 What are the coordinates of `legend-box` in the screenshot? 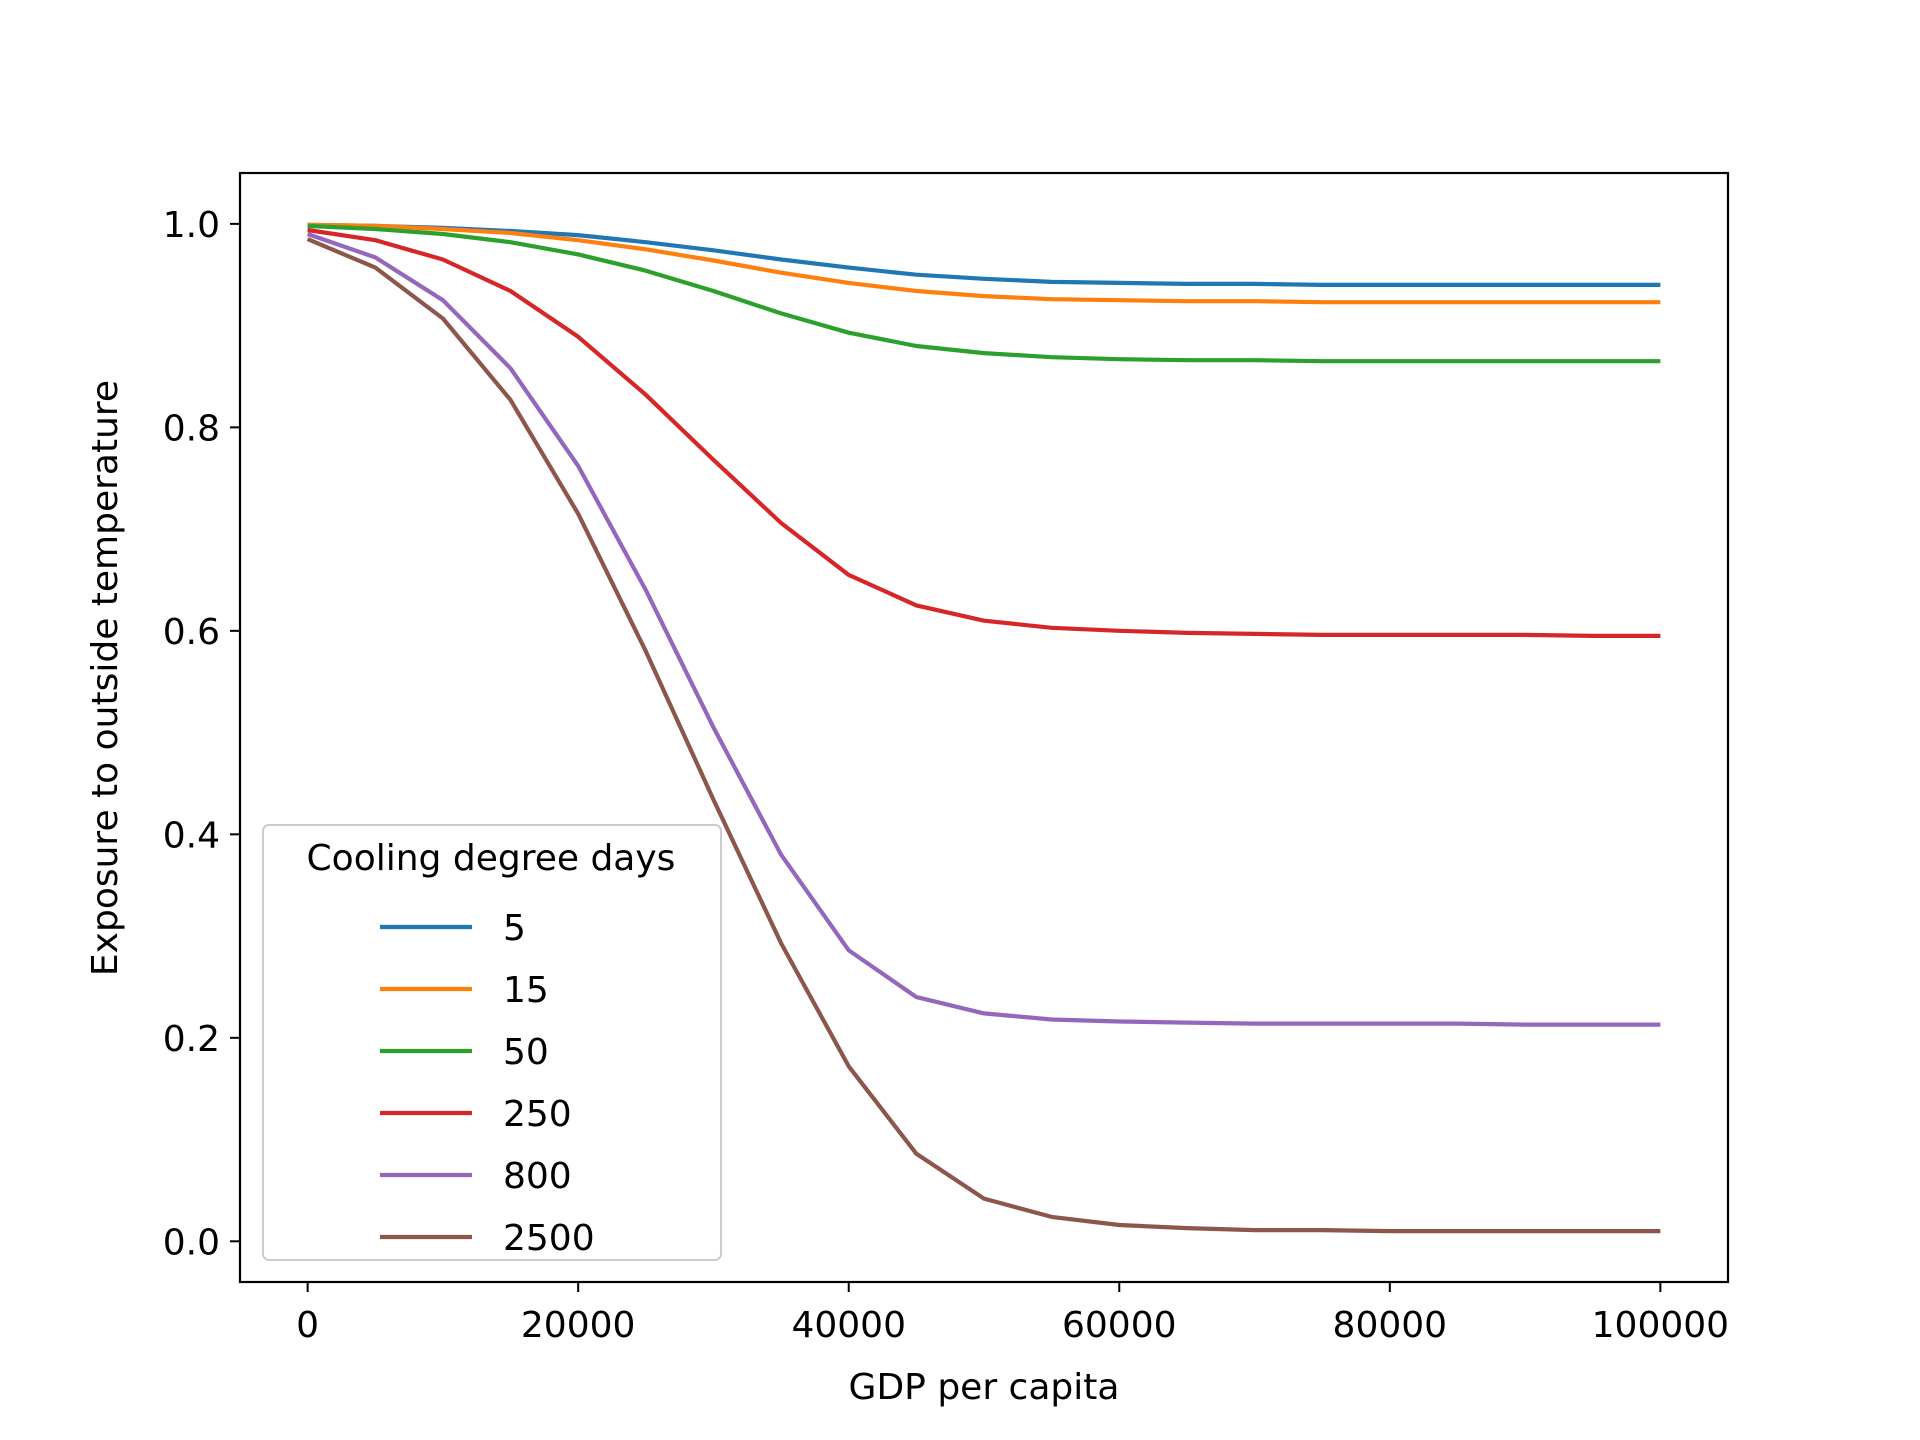 It's located at (492, 1042).